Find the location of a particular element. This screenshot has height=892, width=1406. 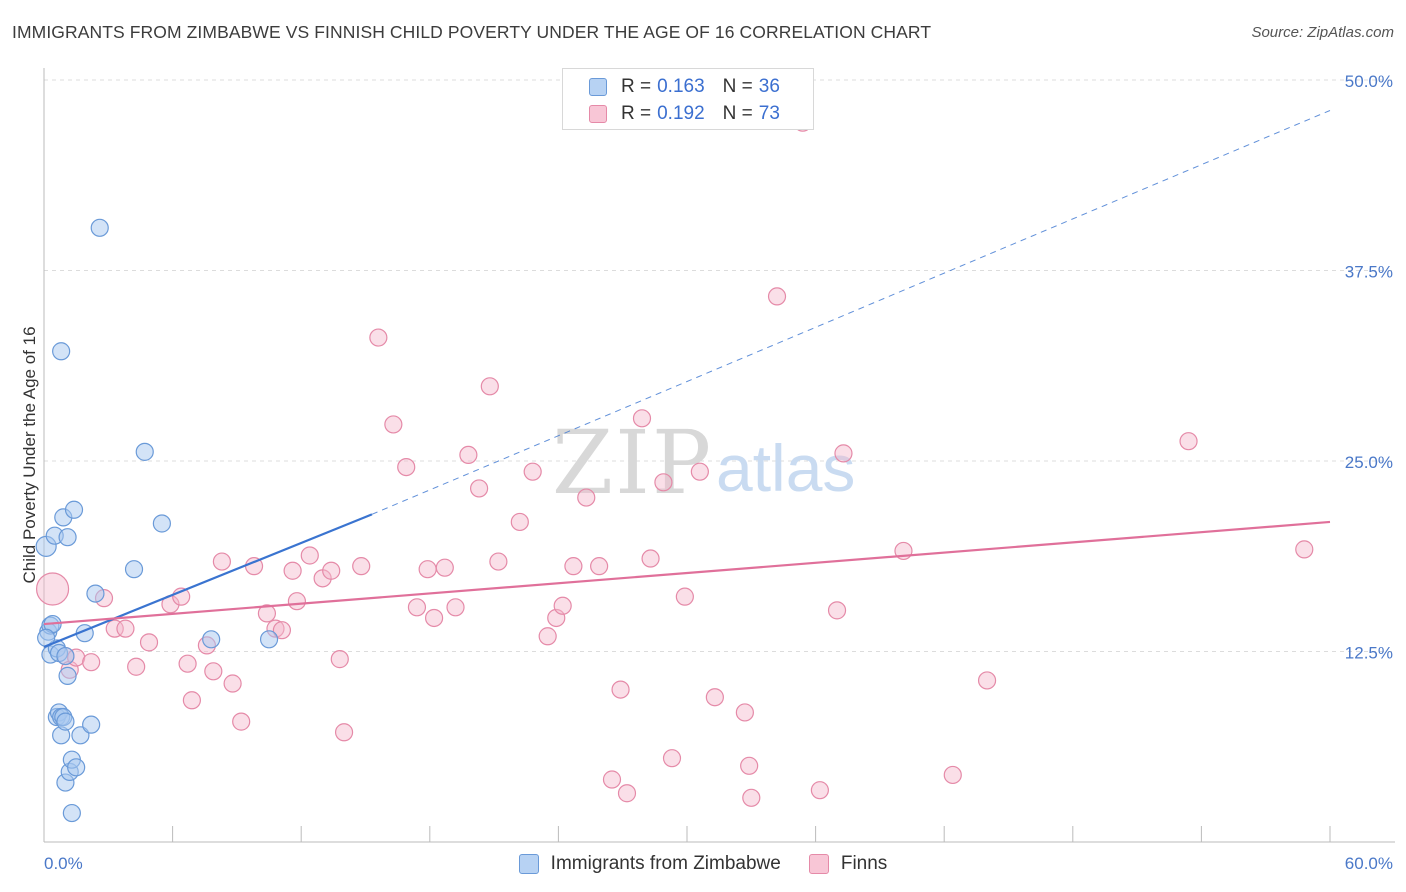

legend-row-zimbabwe: R = 0.163 N = 36 is located at coordinates (684, 87).